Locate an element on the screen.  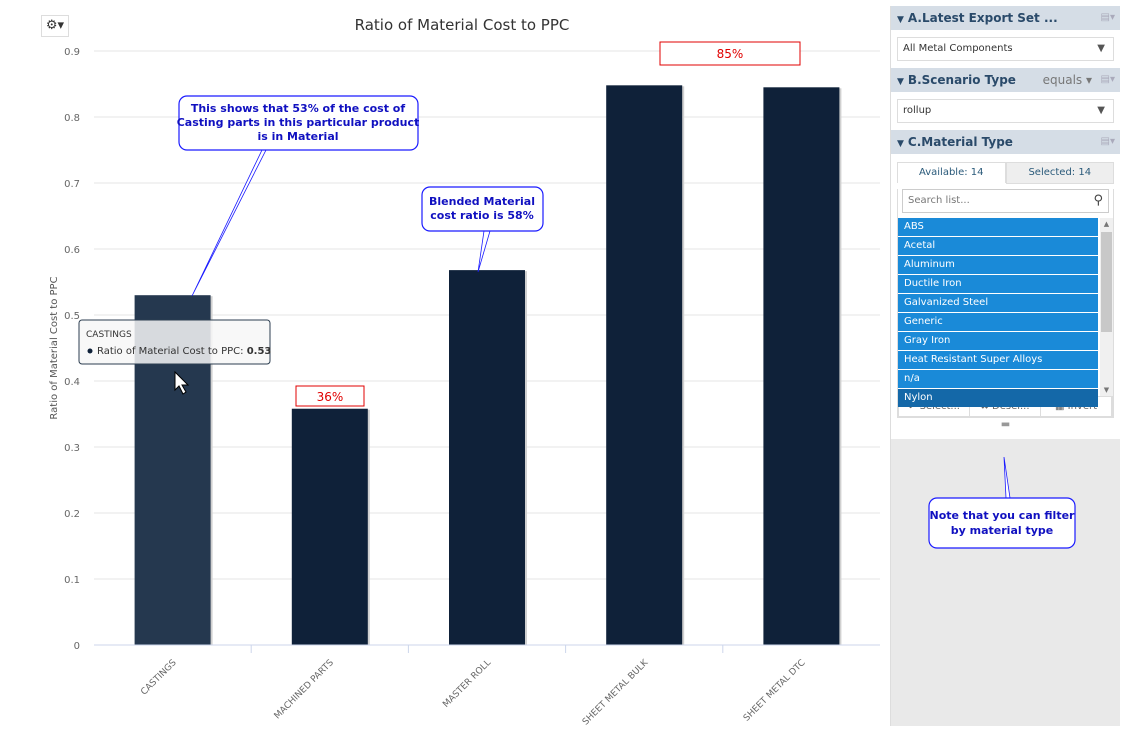
operator-label: equals is located at coordinates (1062, 80).